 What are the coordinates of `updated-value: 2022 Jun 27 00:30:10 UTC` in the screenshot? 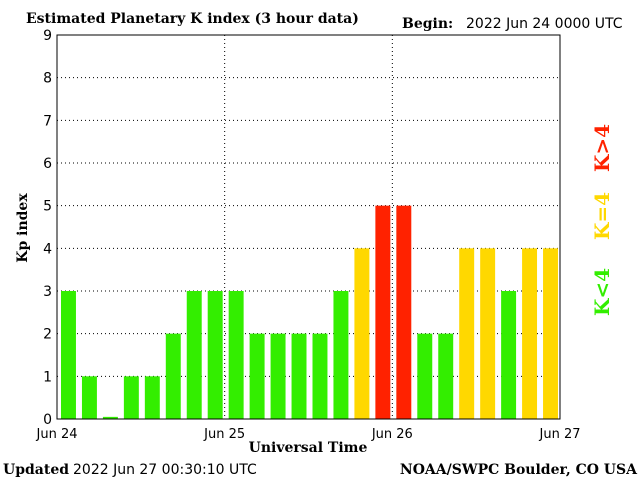 It's located at (165, 470).